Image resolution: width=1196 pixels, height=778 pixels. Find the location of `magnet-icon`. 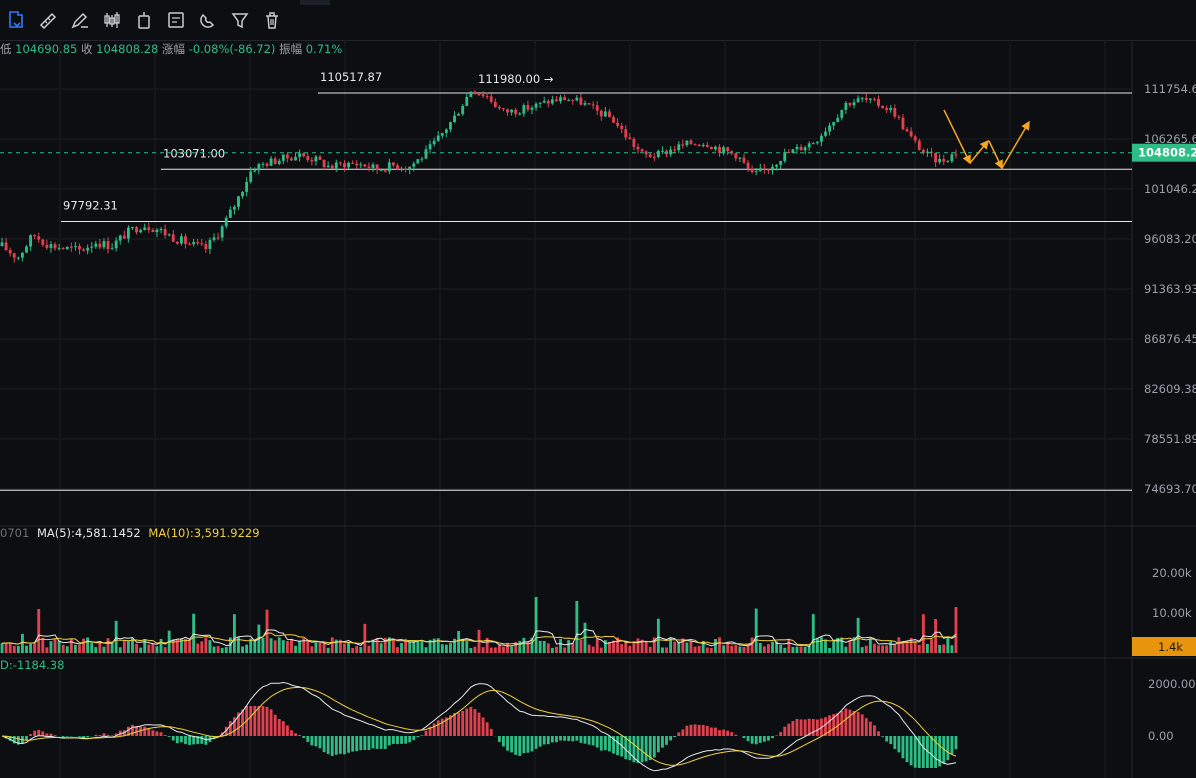

magnet-icon is located at coordinates (208, 20).